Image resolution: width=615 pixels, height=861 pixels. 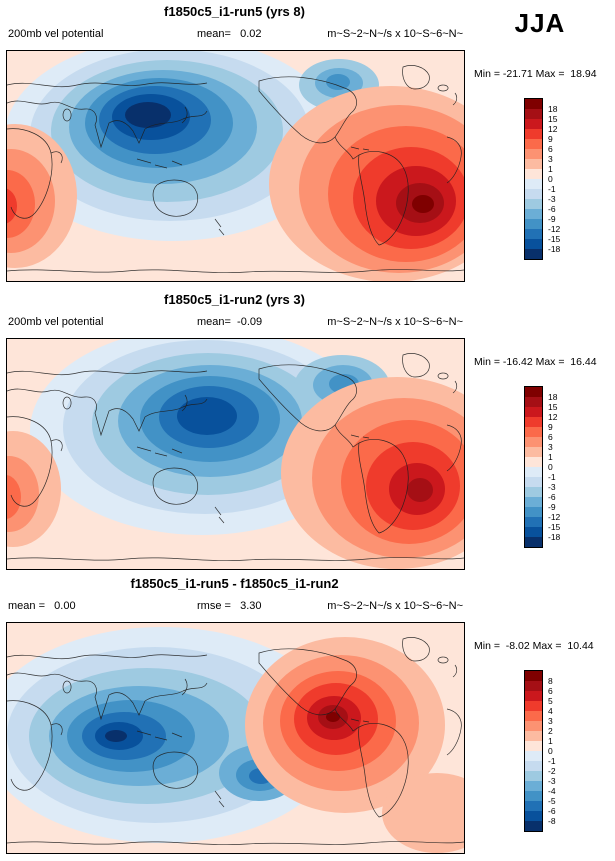 I want to click on rmse-label: rmse = 3.30, so click(x=229, y=606).